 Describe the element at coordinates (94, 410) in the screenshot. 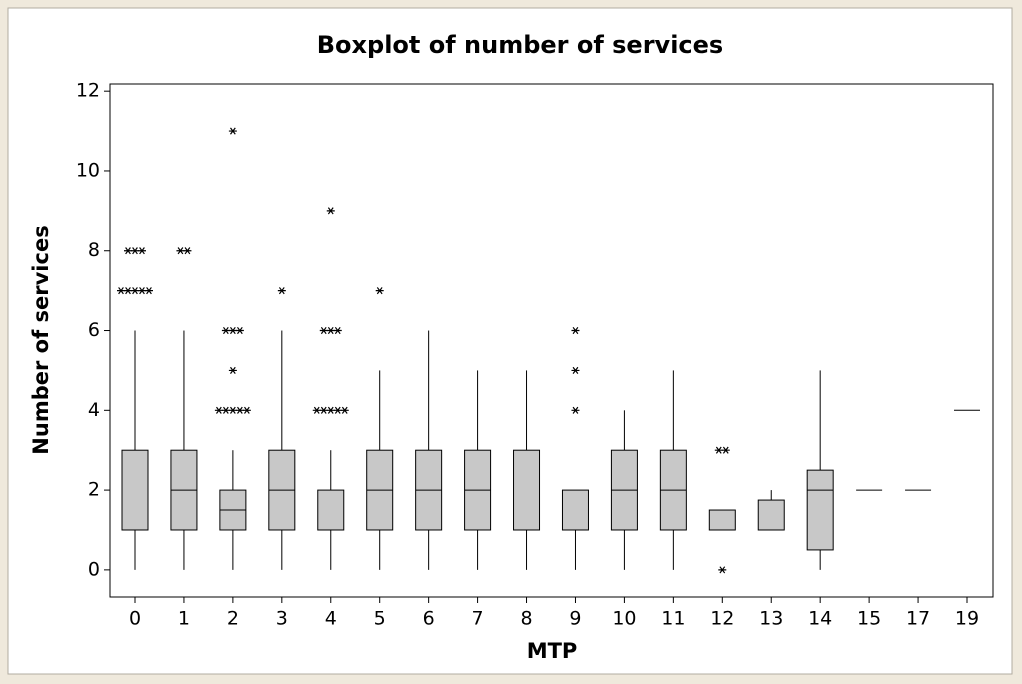

I see `y-tick-label: 4` at that location.